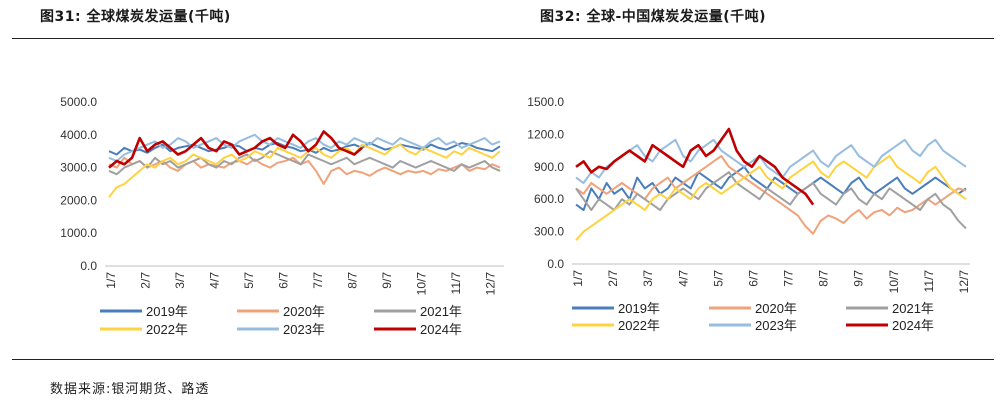  I want to click on data-source-note: 数据来源:银河期货、路透, so click(130, 389).